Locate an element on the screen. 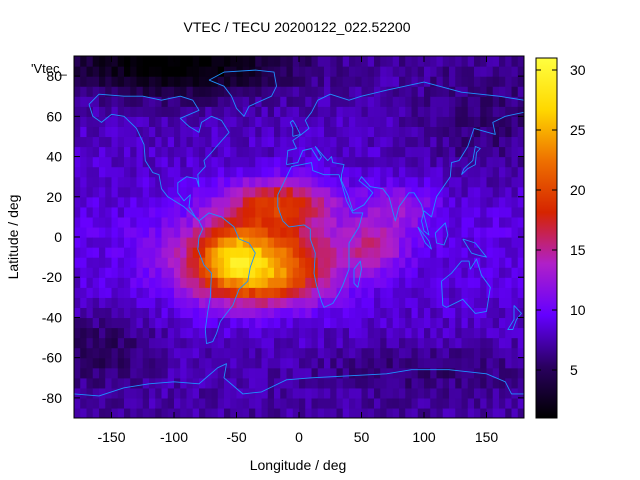  x-tick-label: 100 is located at coordinates (424, 437).